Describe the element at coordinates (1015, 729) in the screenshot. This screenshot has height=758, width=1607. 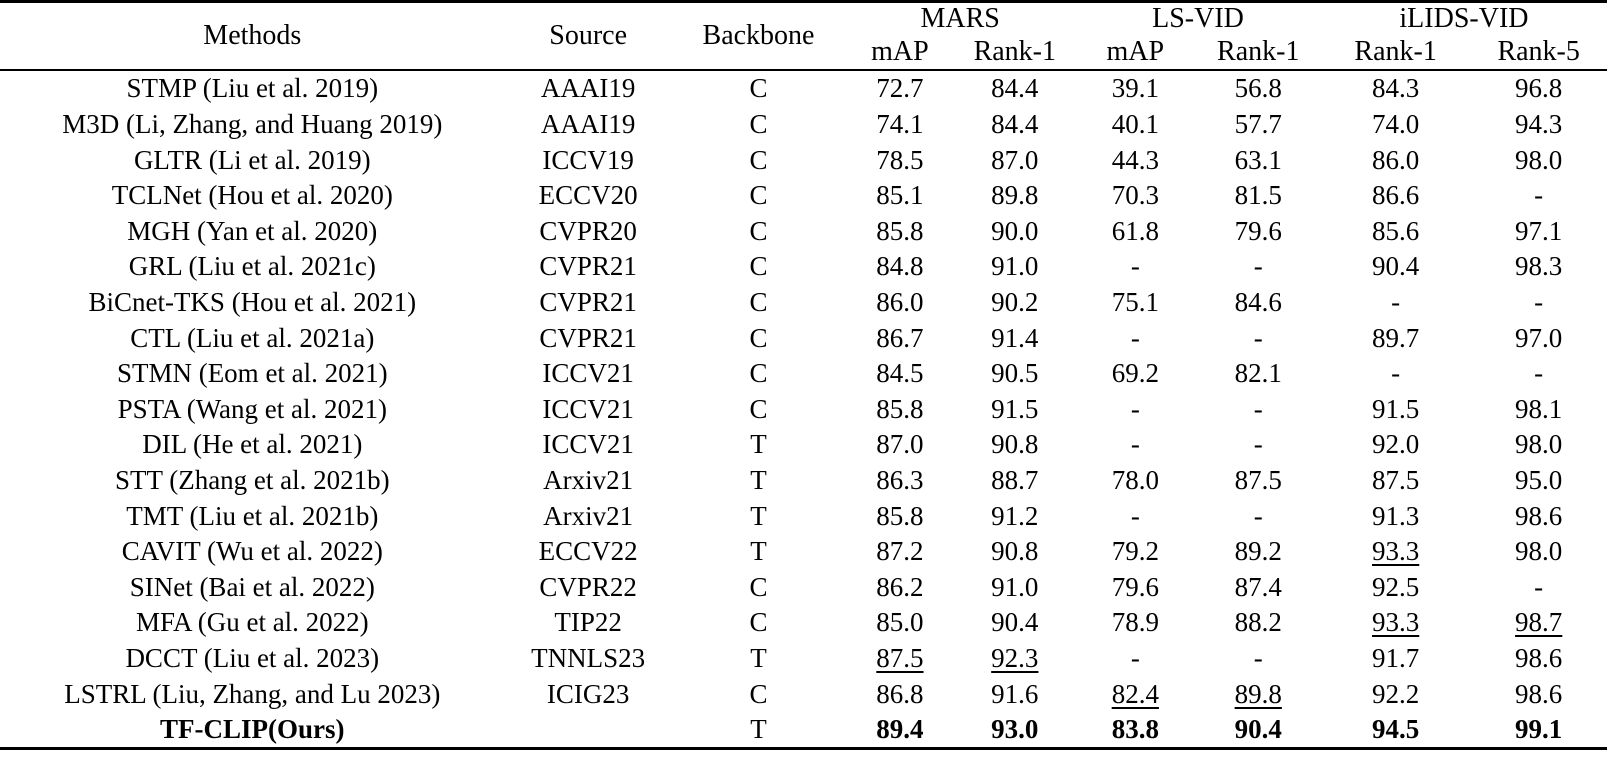
I see `metric-cell: 93.0` at that location.